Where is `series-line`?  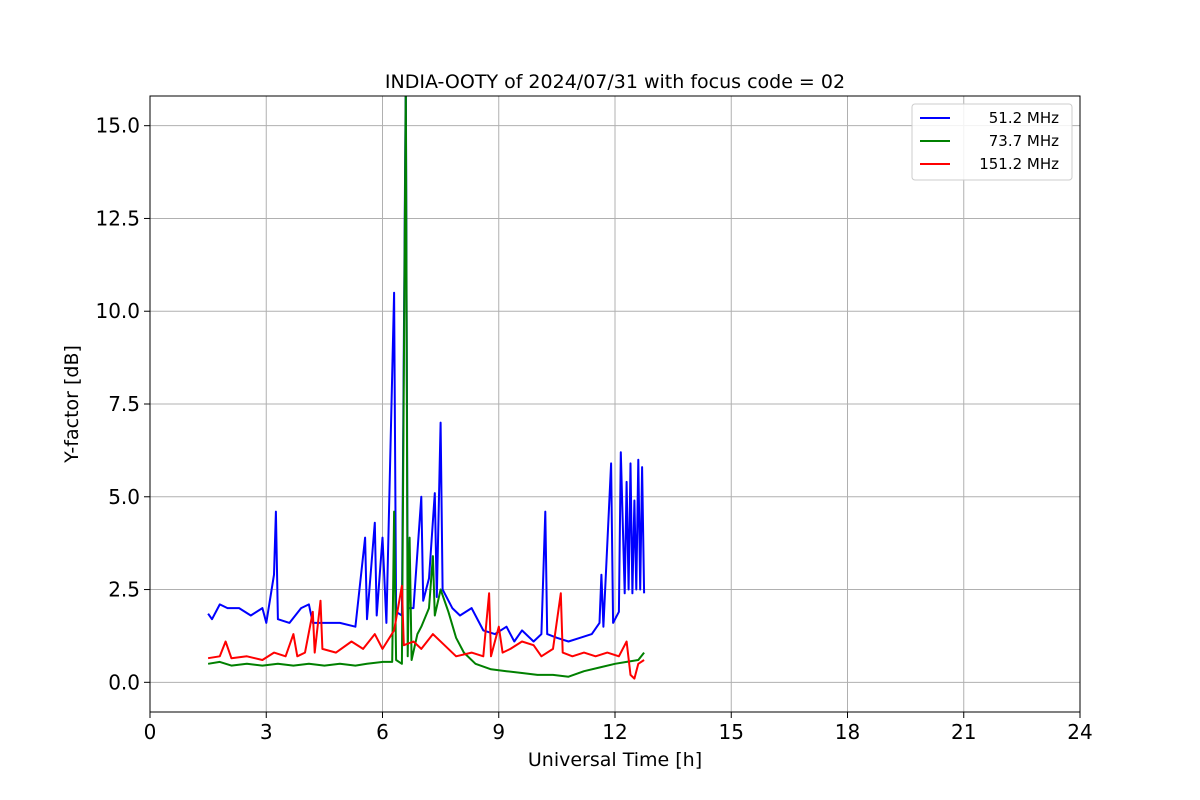
series-line is located at coordinates (426, 632).